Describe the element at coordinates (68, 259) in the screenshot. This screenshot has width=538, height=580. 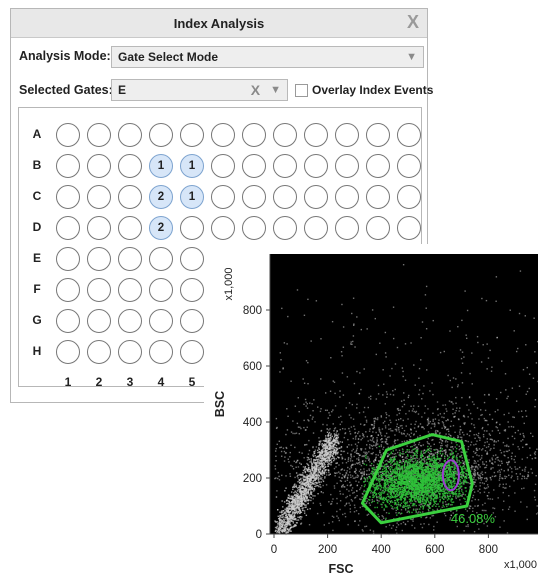
I see `well-E1` at that location.